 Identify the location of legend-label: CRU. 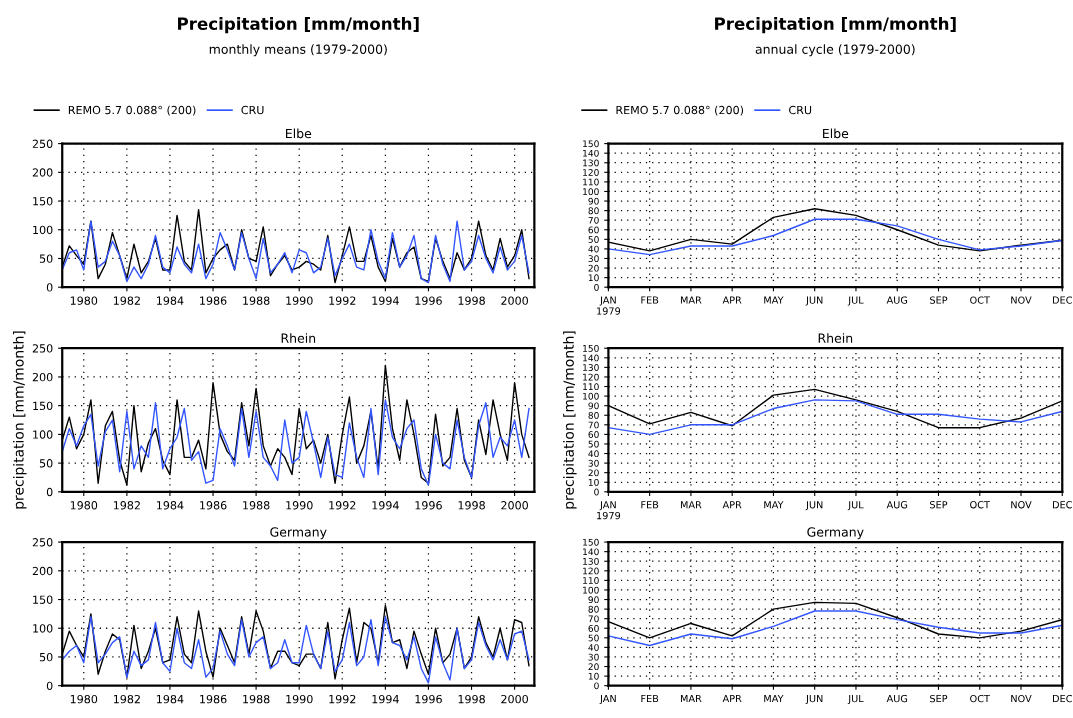
(800, 110).